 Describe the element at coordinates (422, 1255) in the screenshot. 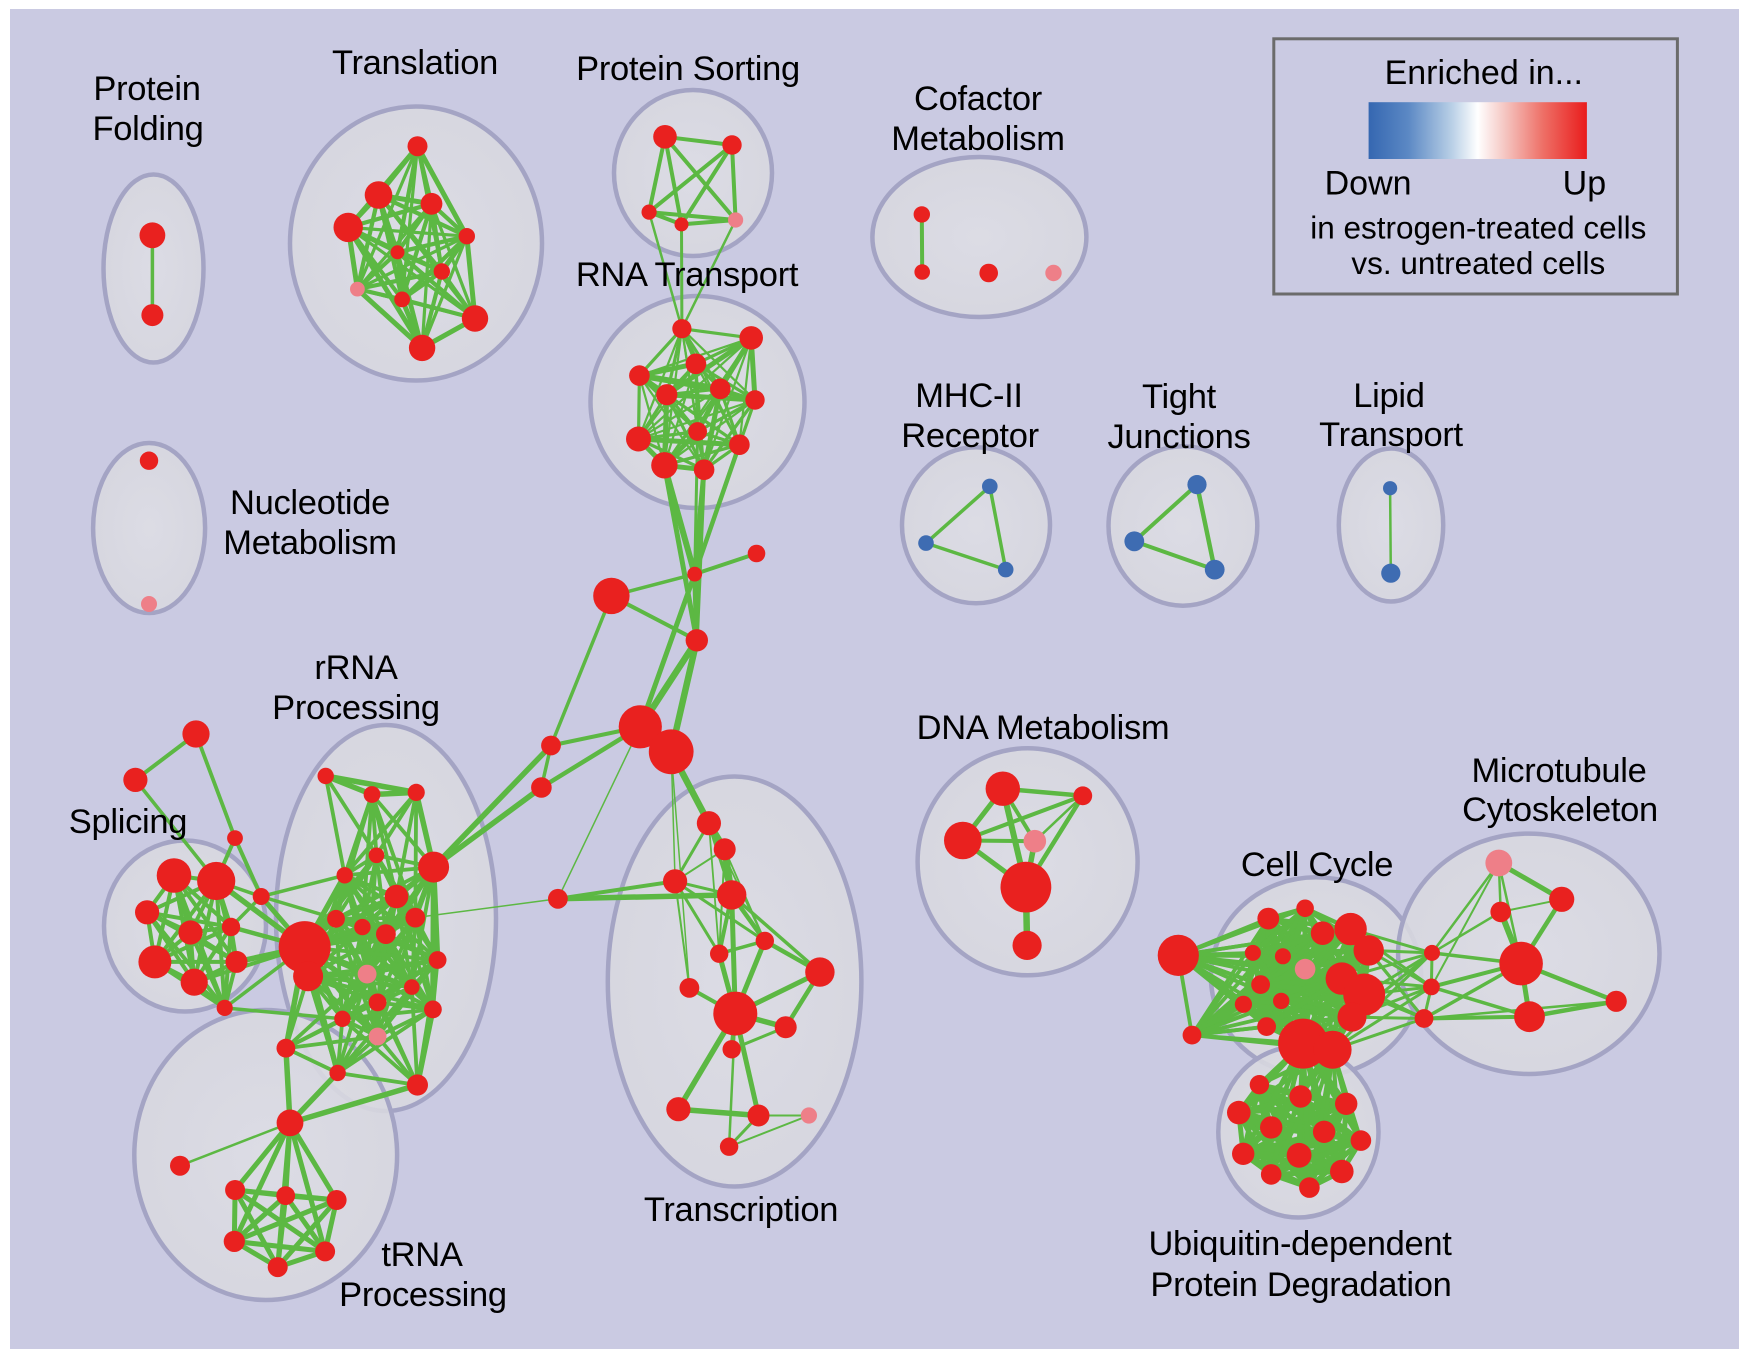

I see `svg-text: tRNA` at that location.